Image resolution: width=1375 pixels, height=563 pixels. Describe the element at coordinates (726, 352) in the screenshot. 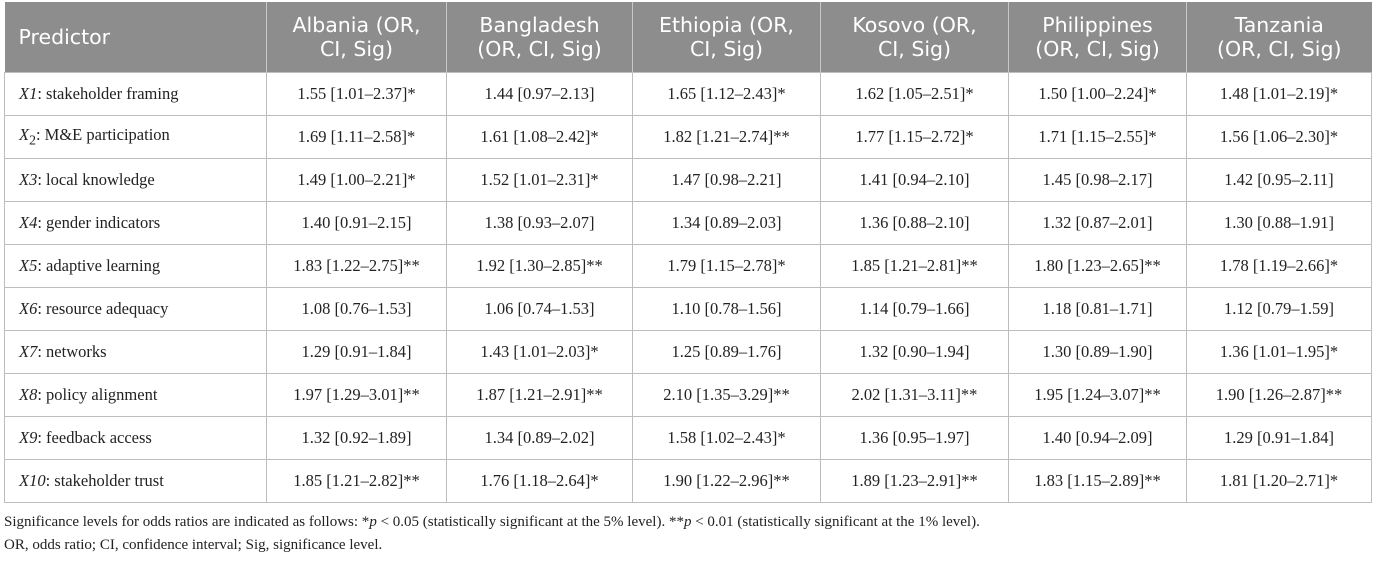

I see `odds-ratio-cell: 1.25 [0.89–1.76]` at that location.